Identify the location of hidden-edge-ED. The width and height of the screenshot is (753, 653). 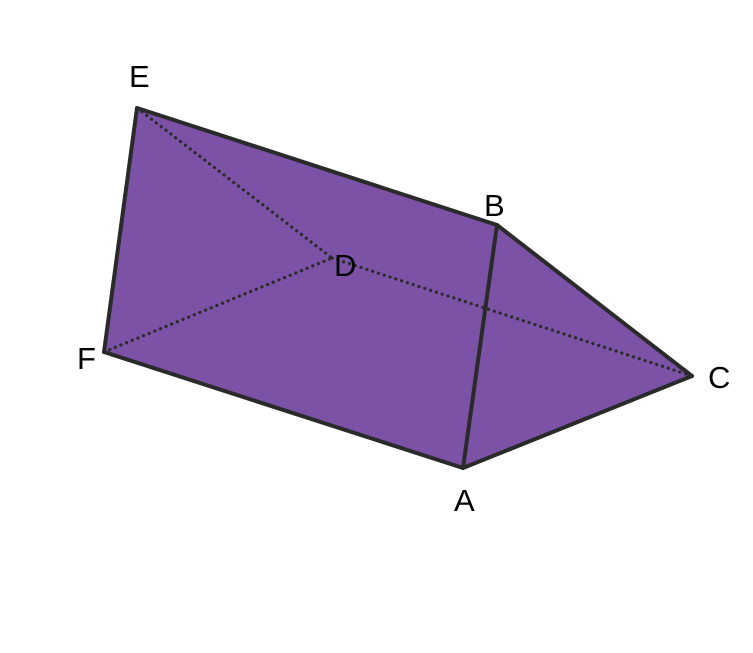
(234, 183).